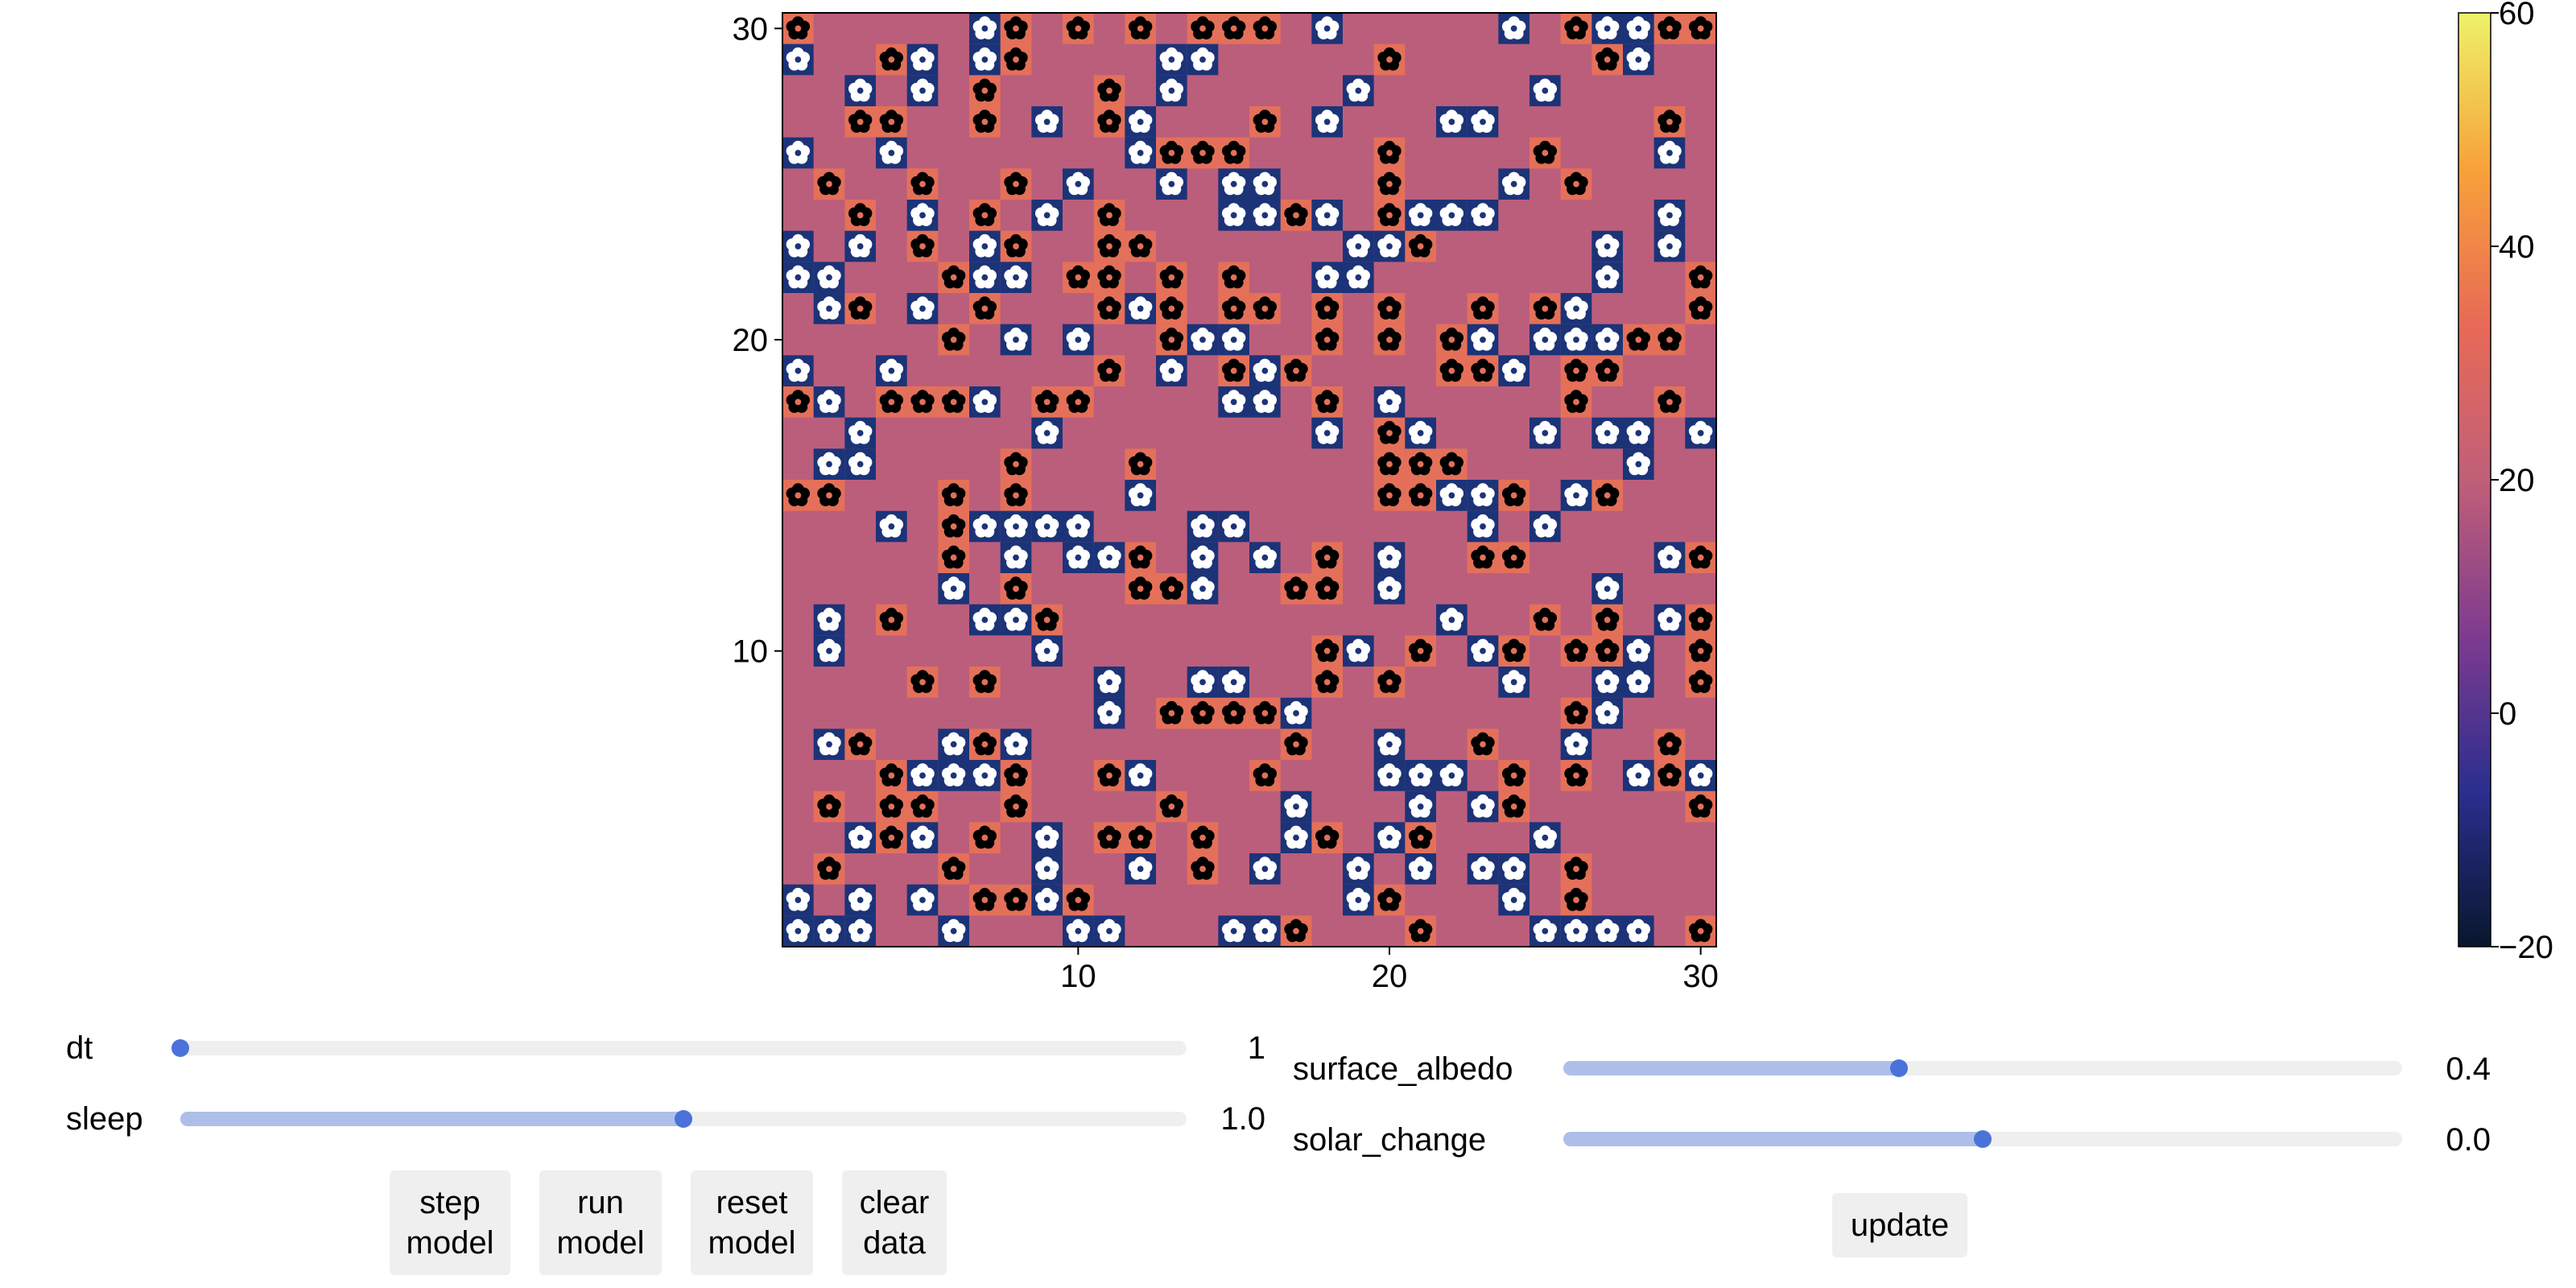 Image resolution: width=2576 pixels, height=1288 pixels. I want to click on sleep-slider-track, so click(683, 1119).